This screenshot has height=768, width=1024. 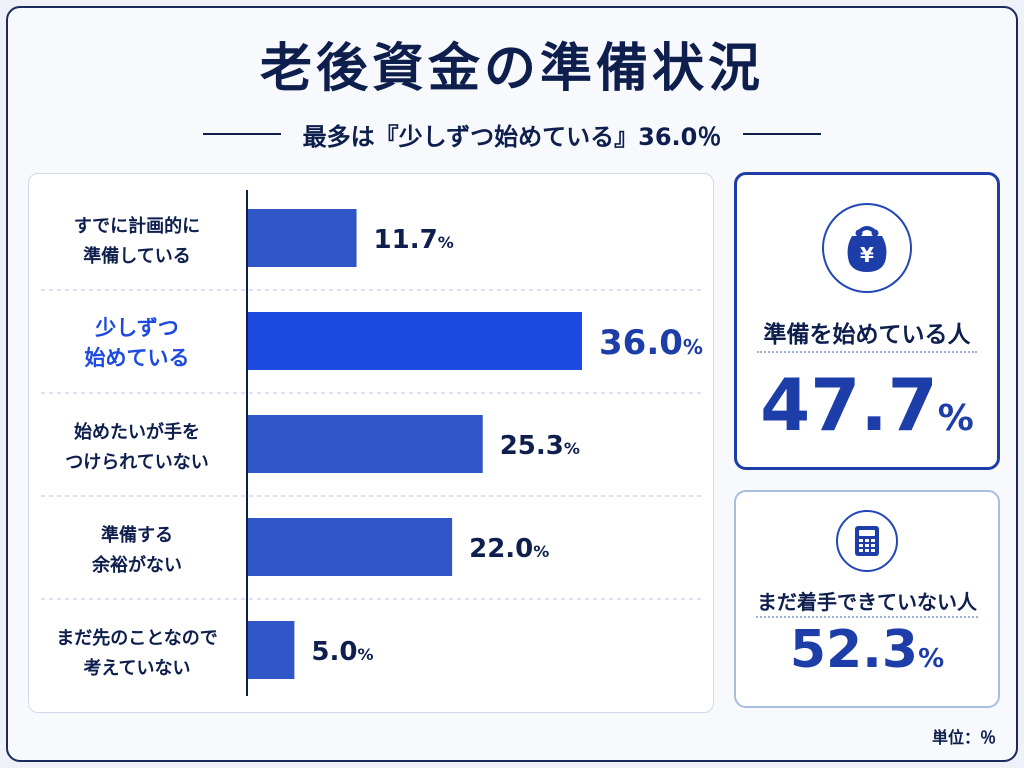 I want to click on summary-card-not-started: まだ着手できていない人 52.3%, so click(x=867, y=599).